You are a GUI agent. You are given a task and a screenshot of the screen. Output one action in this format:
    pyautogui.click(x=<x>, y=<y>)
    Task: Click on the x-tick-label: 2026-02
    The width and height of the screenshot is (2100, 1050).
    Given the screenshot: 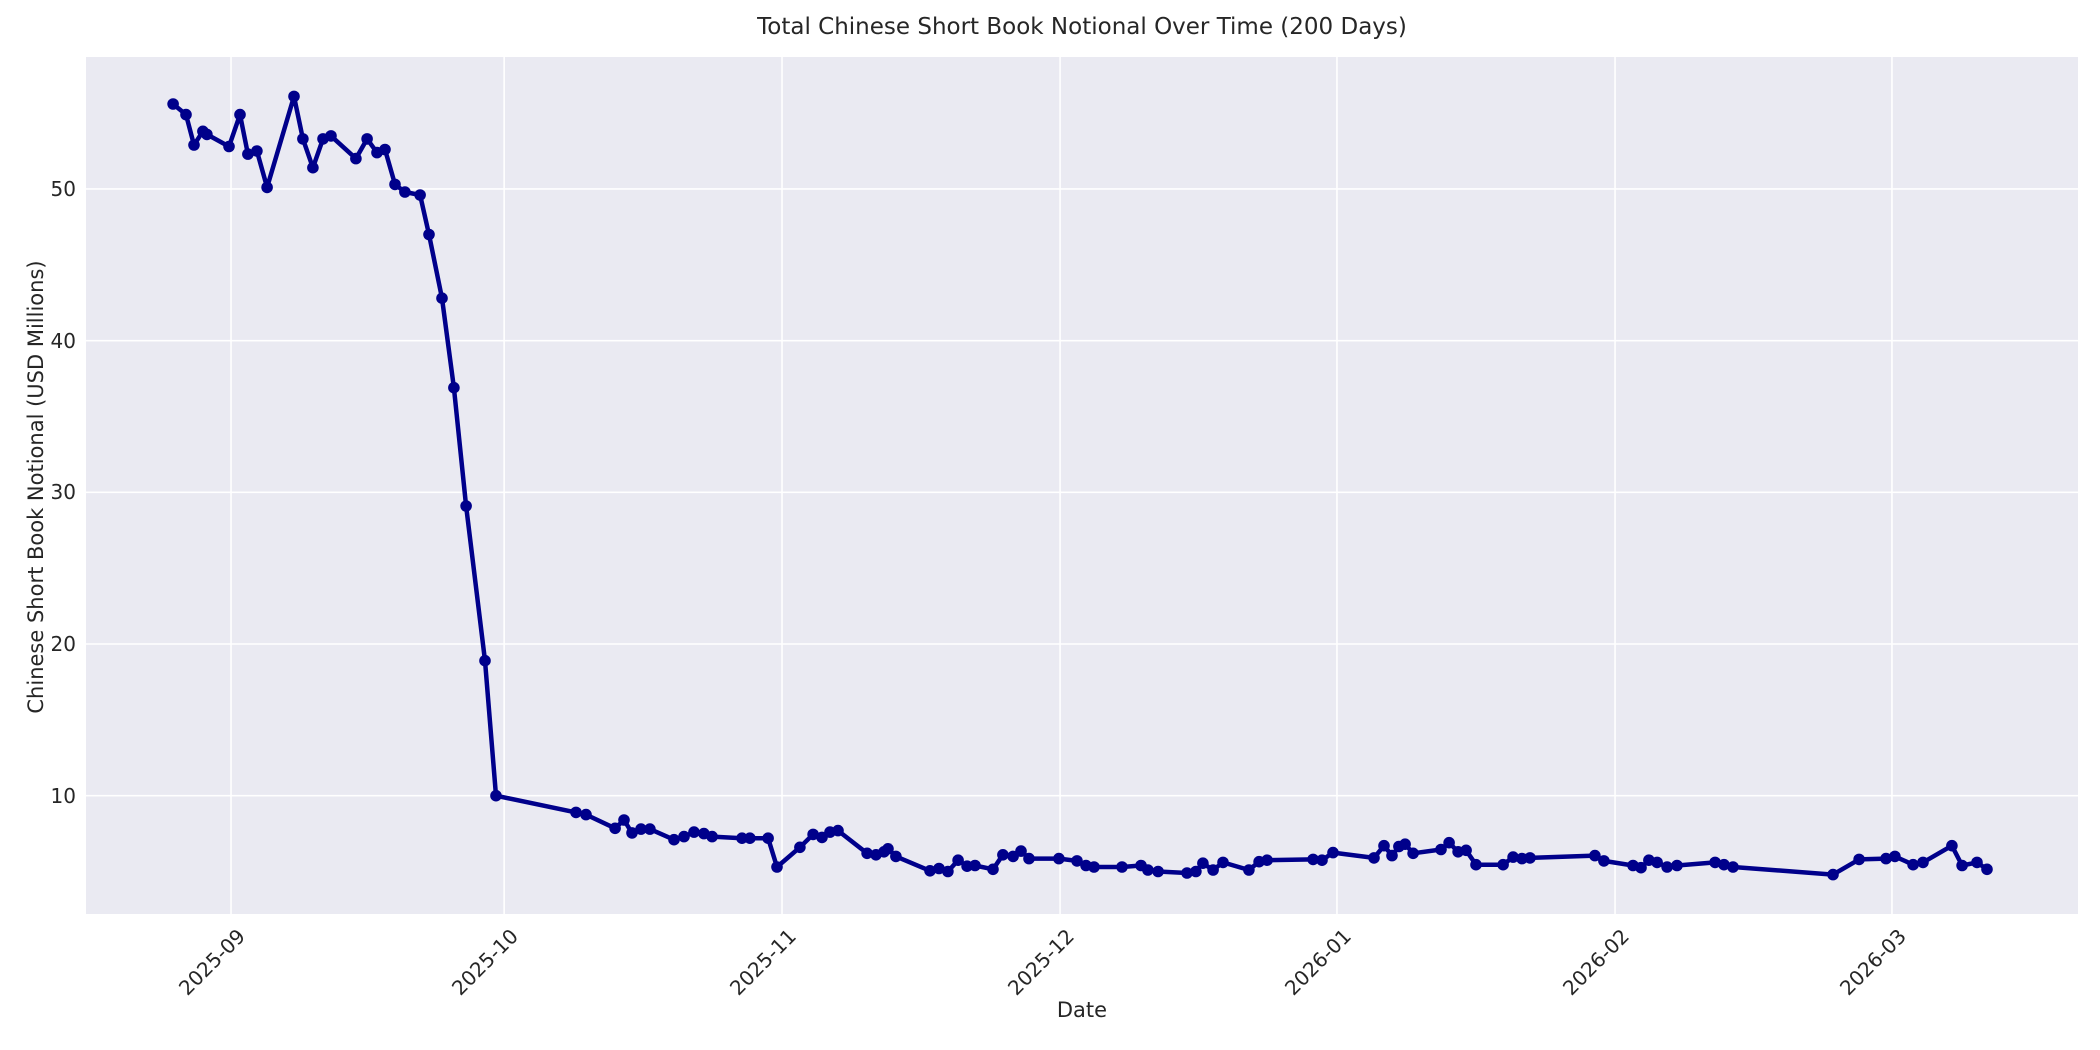 What is the action you would take?
    pyautogui.click(x=1596, y=962)
    